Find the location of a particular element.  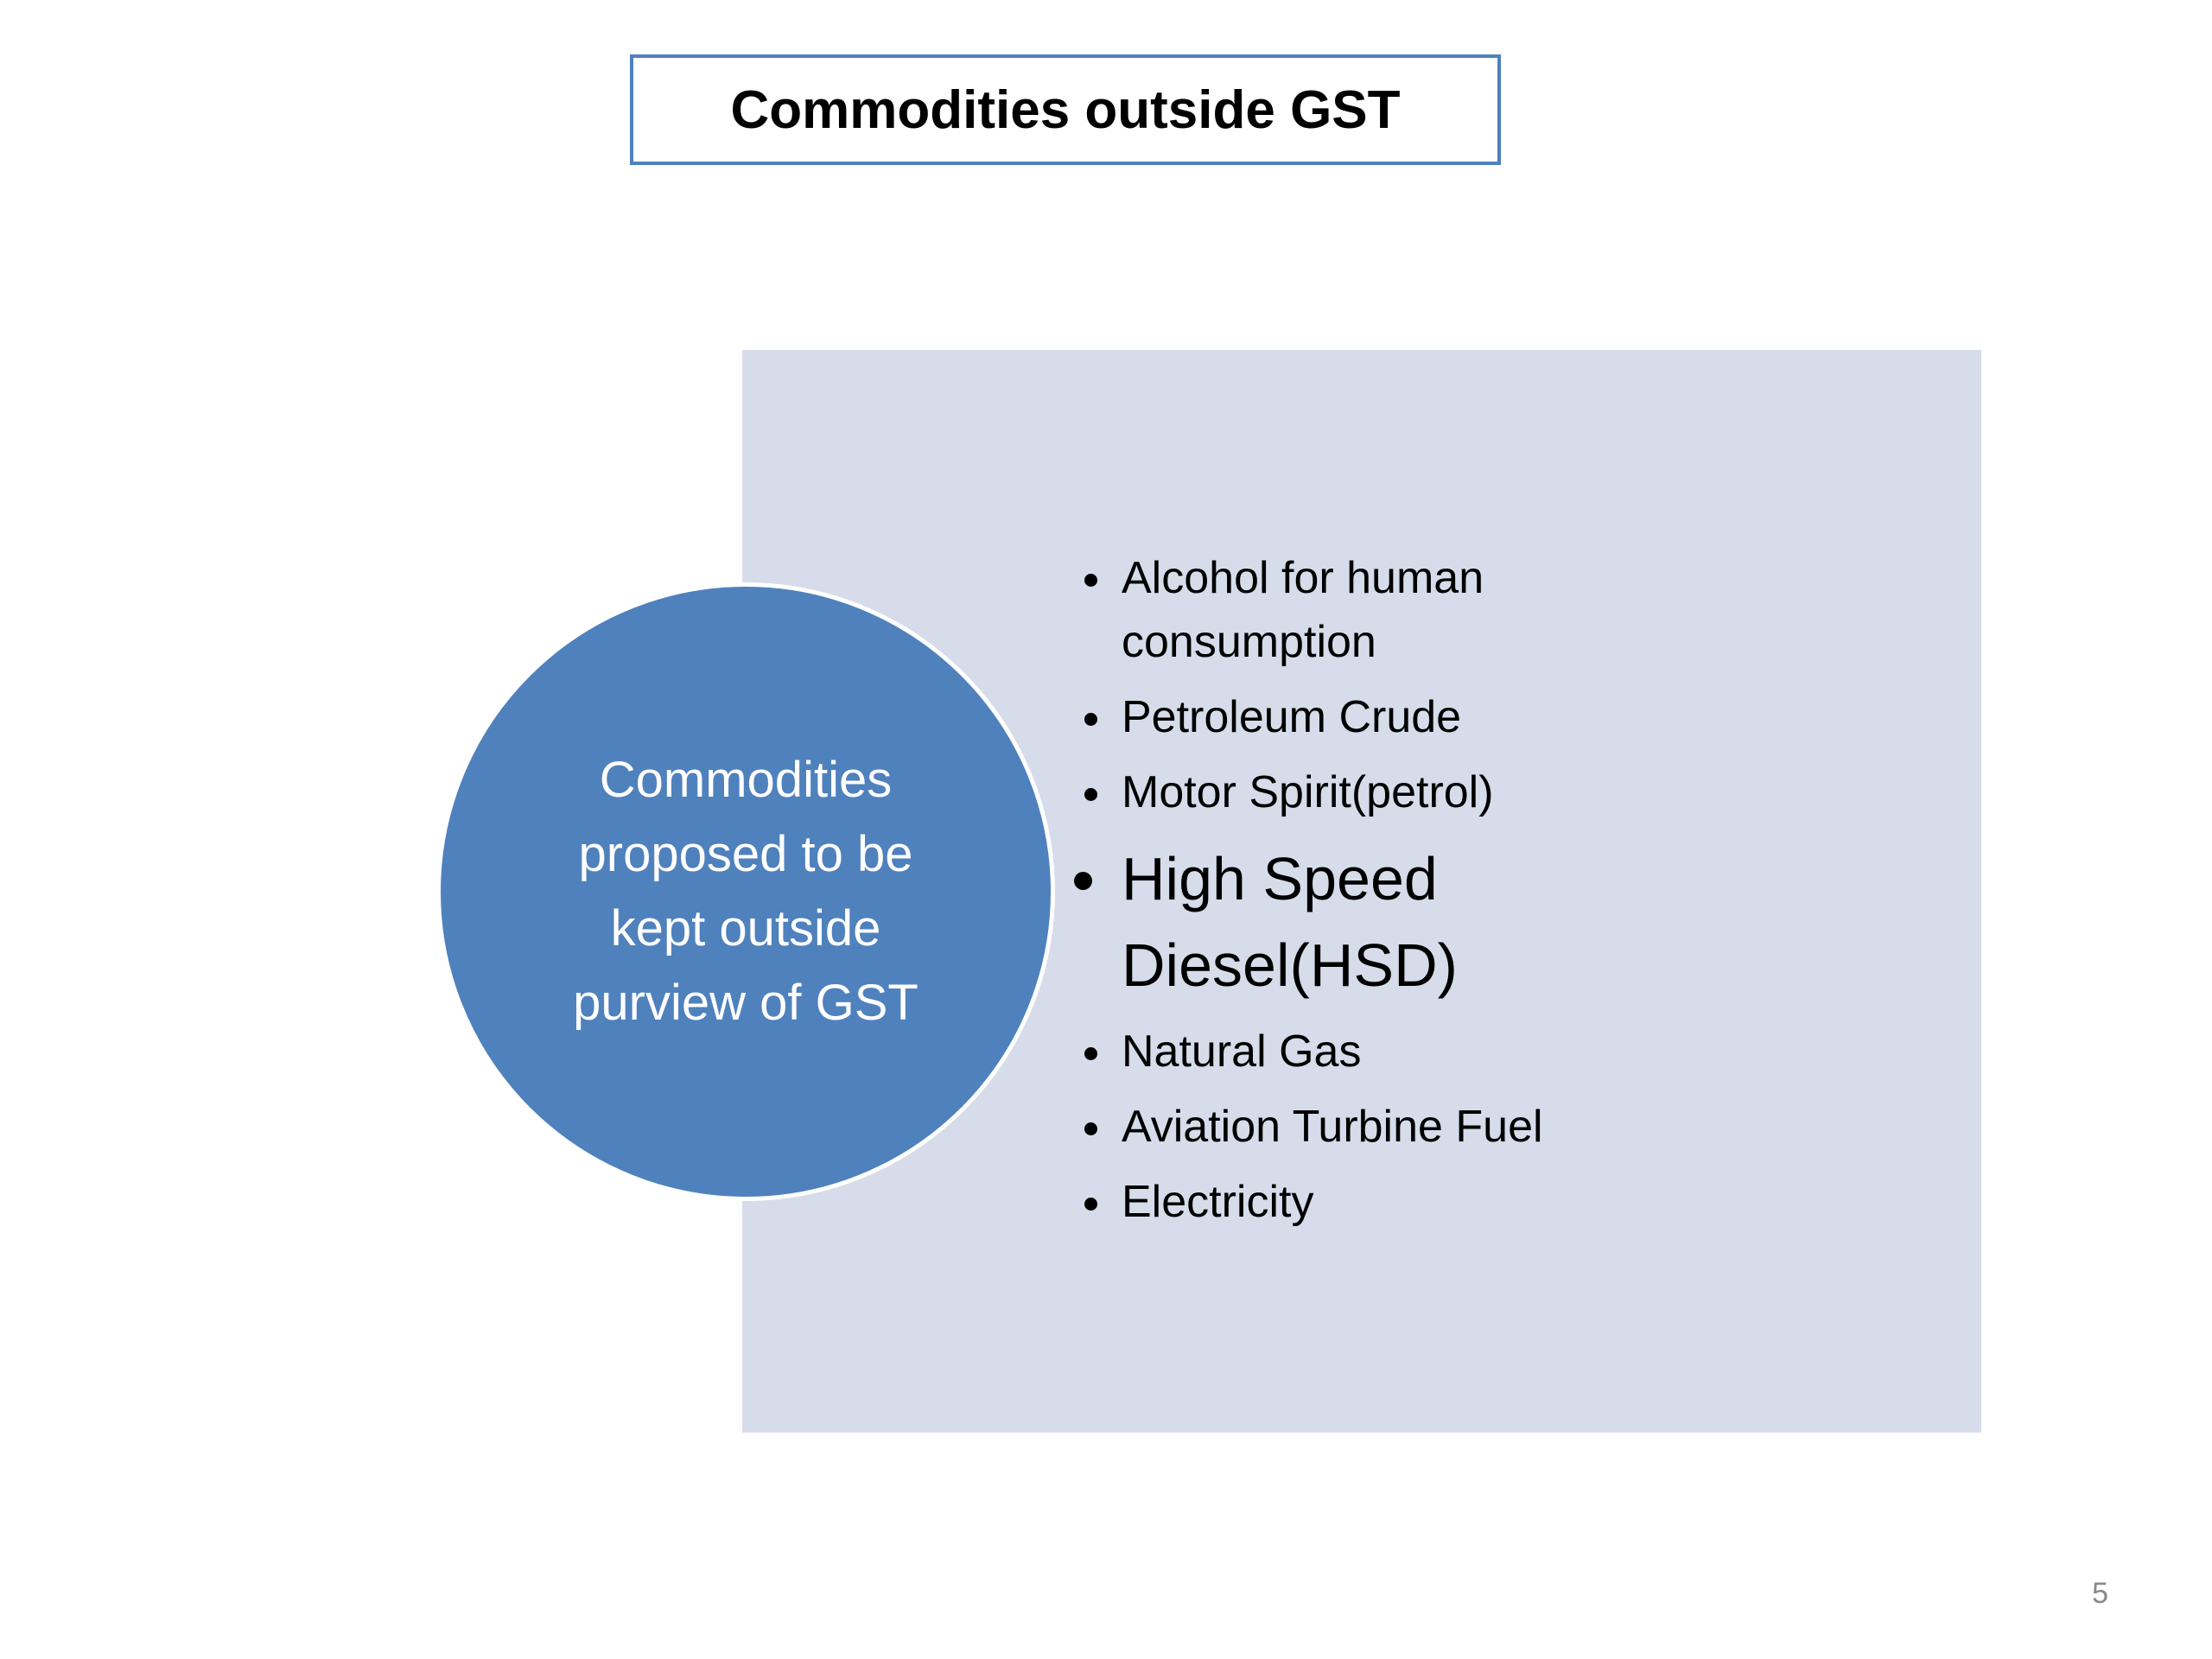

circle-line: kept outside is located at coordinates (745, 928).